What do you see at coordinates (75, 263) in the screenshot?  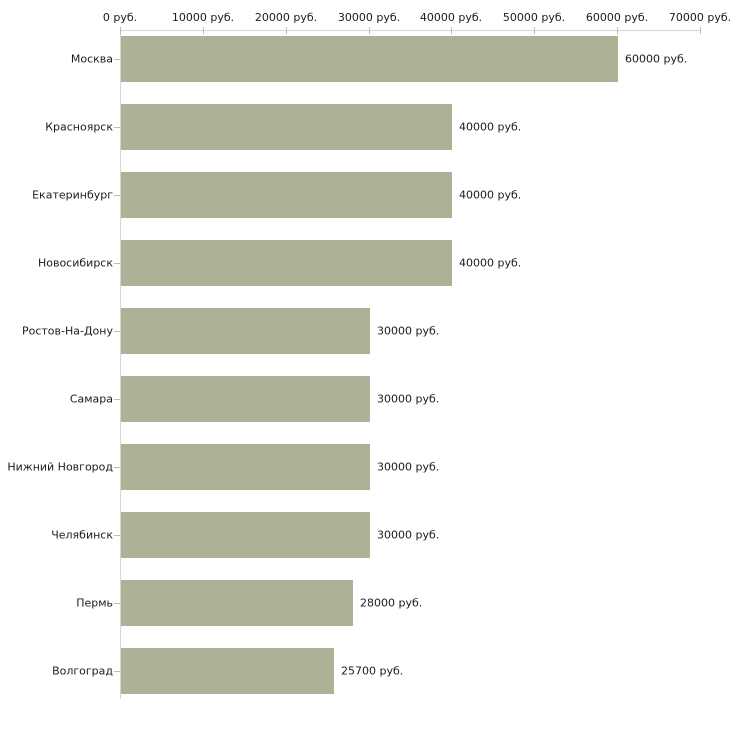 I see `category-label: Новосибирск` at bounding box center [75, 263].